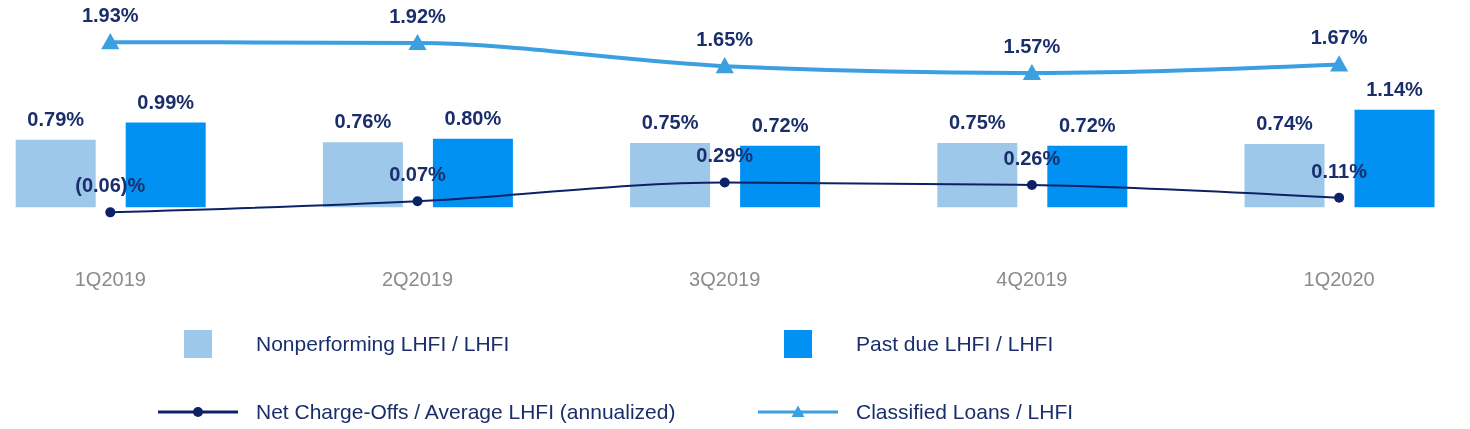 The width and height of the screenshot is (1470, 429). What do you see at coordinates (1339, 37) in the screenshot?
I see `data-label: 1.67%` at bounding box center [1339, 37].